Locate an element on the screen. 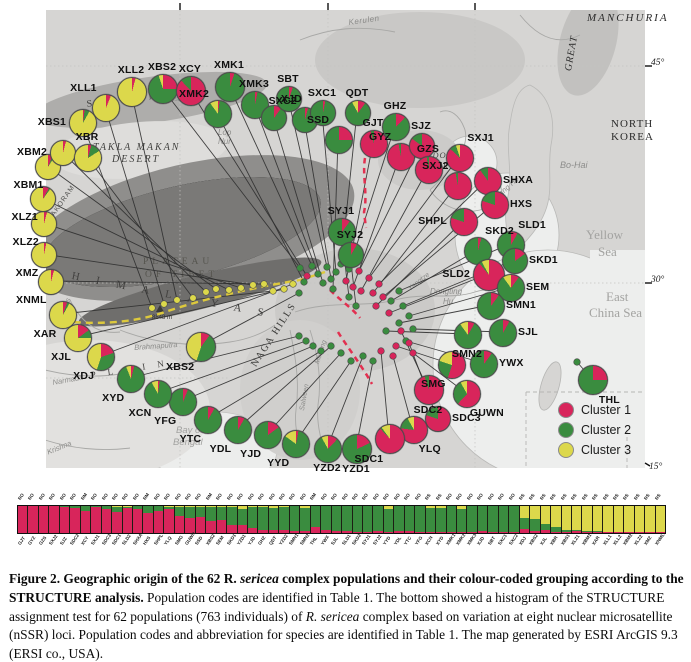 The image size is (691, 662). population-pie-YDL is located at coordinates (238, 430).